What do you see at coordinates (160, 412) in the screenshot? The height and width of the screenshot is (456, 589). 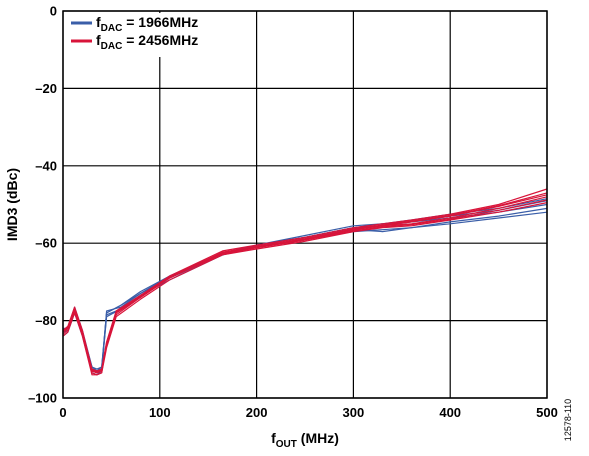 I see `x-tick-label: 100` at bounding box center [160, 412].